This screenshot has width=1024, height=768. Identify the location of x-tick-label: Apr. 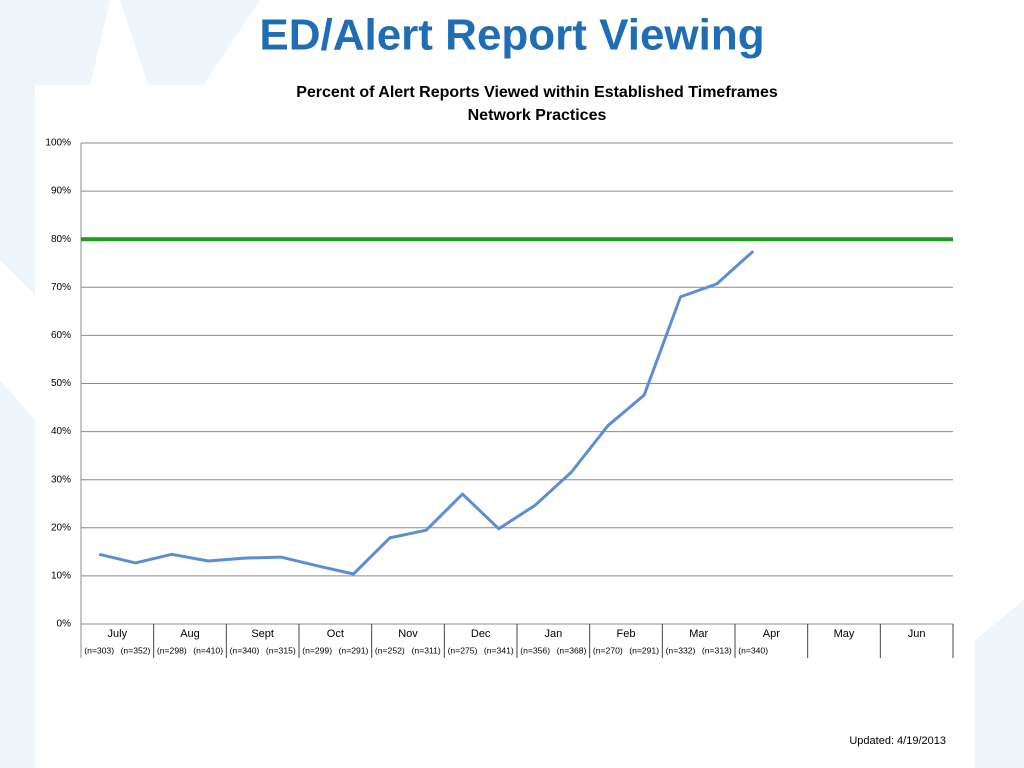
(771, 634).